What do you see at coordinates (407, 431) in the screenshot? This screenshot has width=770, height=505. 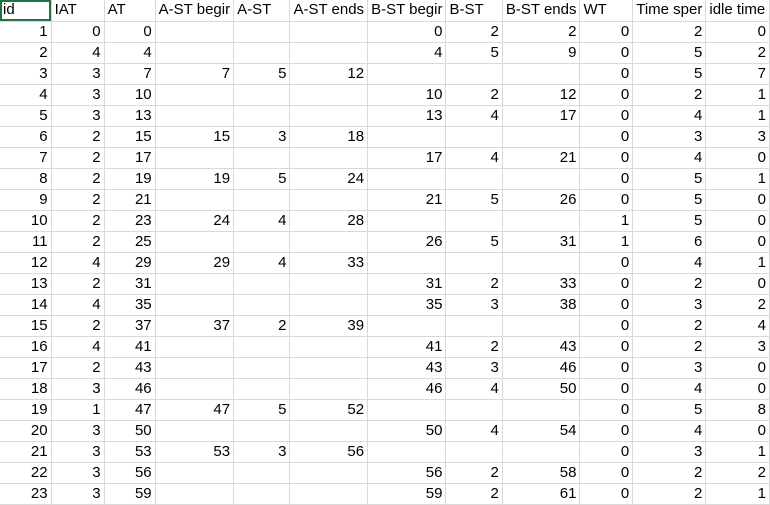 I see `cell-b-st-begin: 50` at bounding box center [407, 431].